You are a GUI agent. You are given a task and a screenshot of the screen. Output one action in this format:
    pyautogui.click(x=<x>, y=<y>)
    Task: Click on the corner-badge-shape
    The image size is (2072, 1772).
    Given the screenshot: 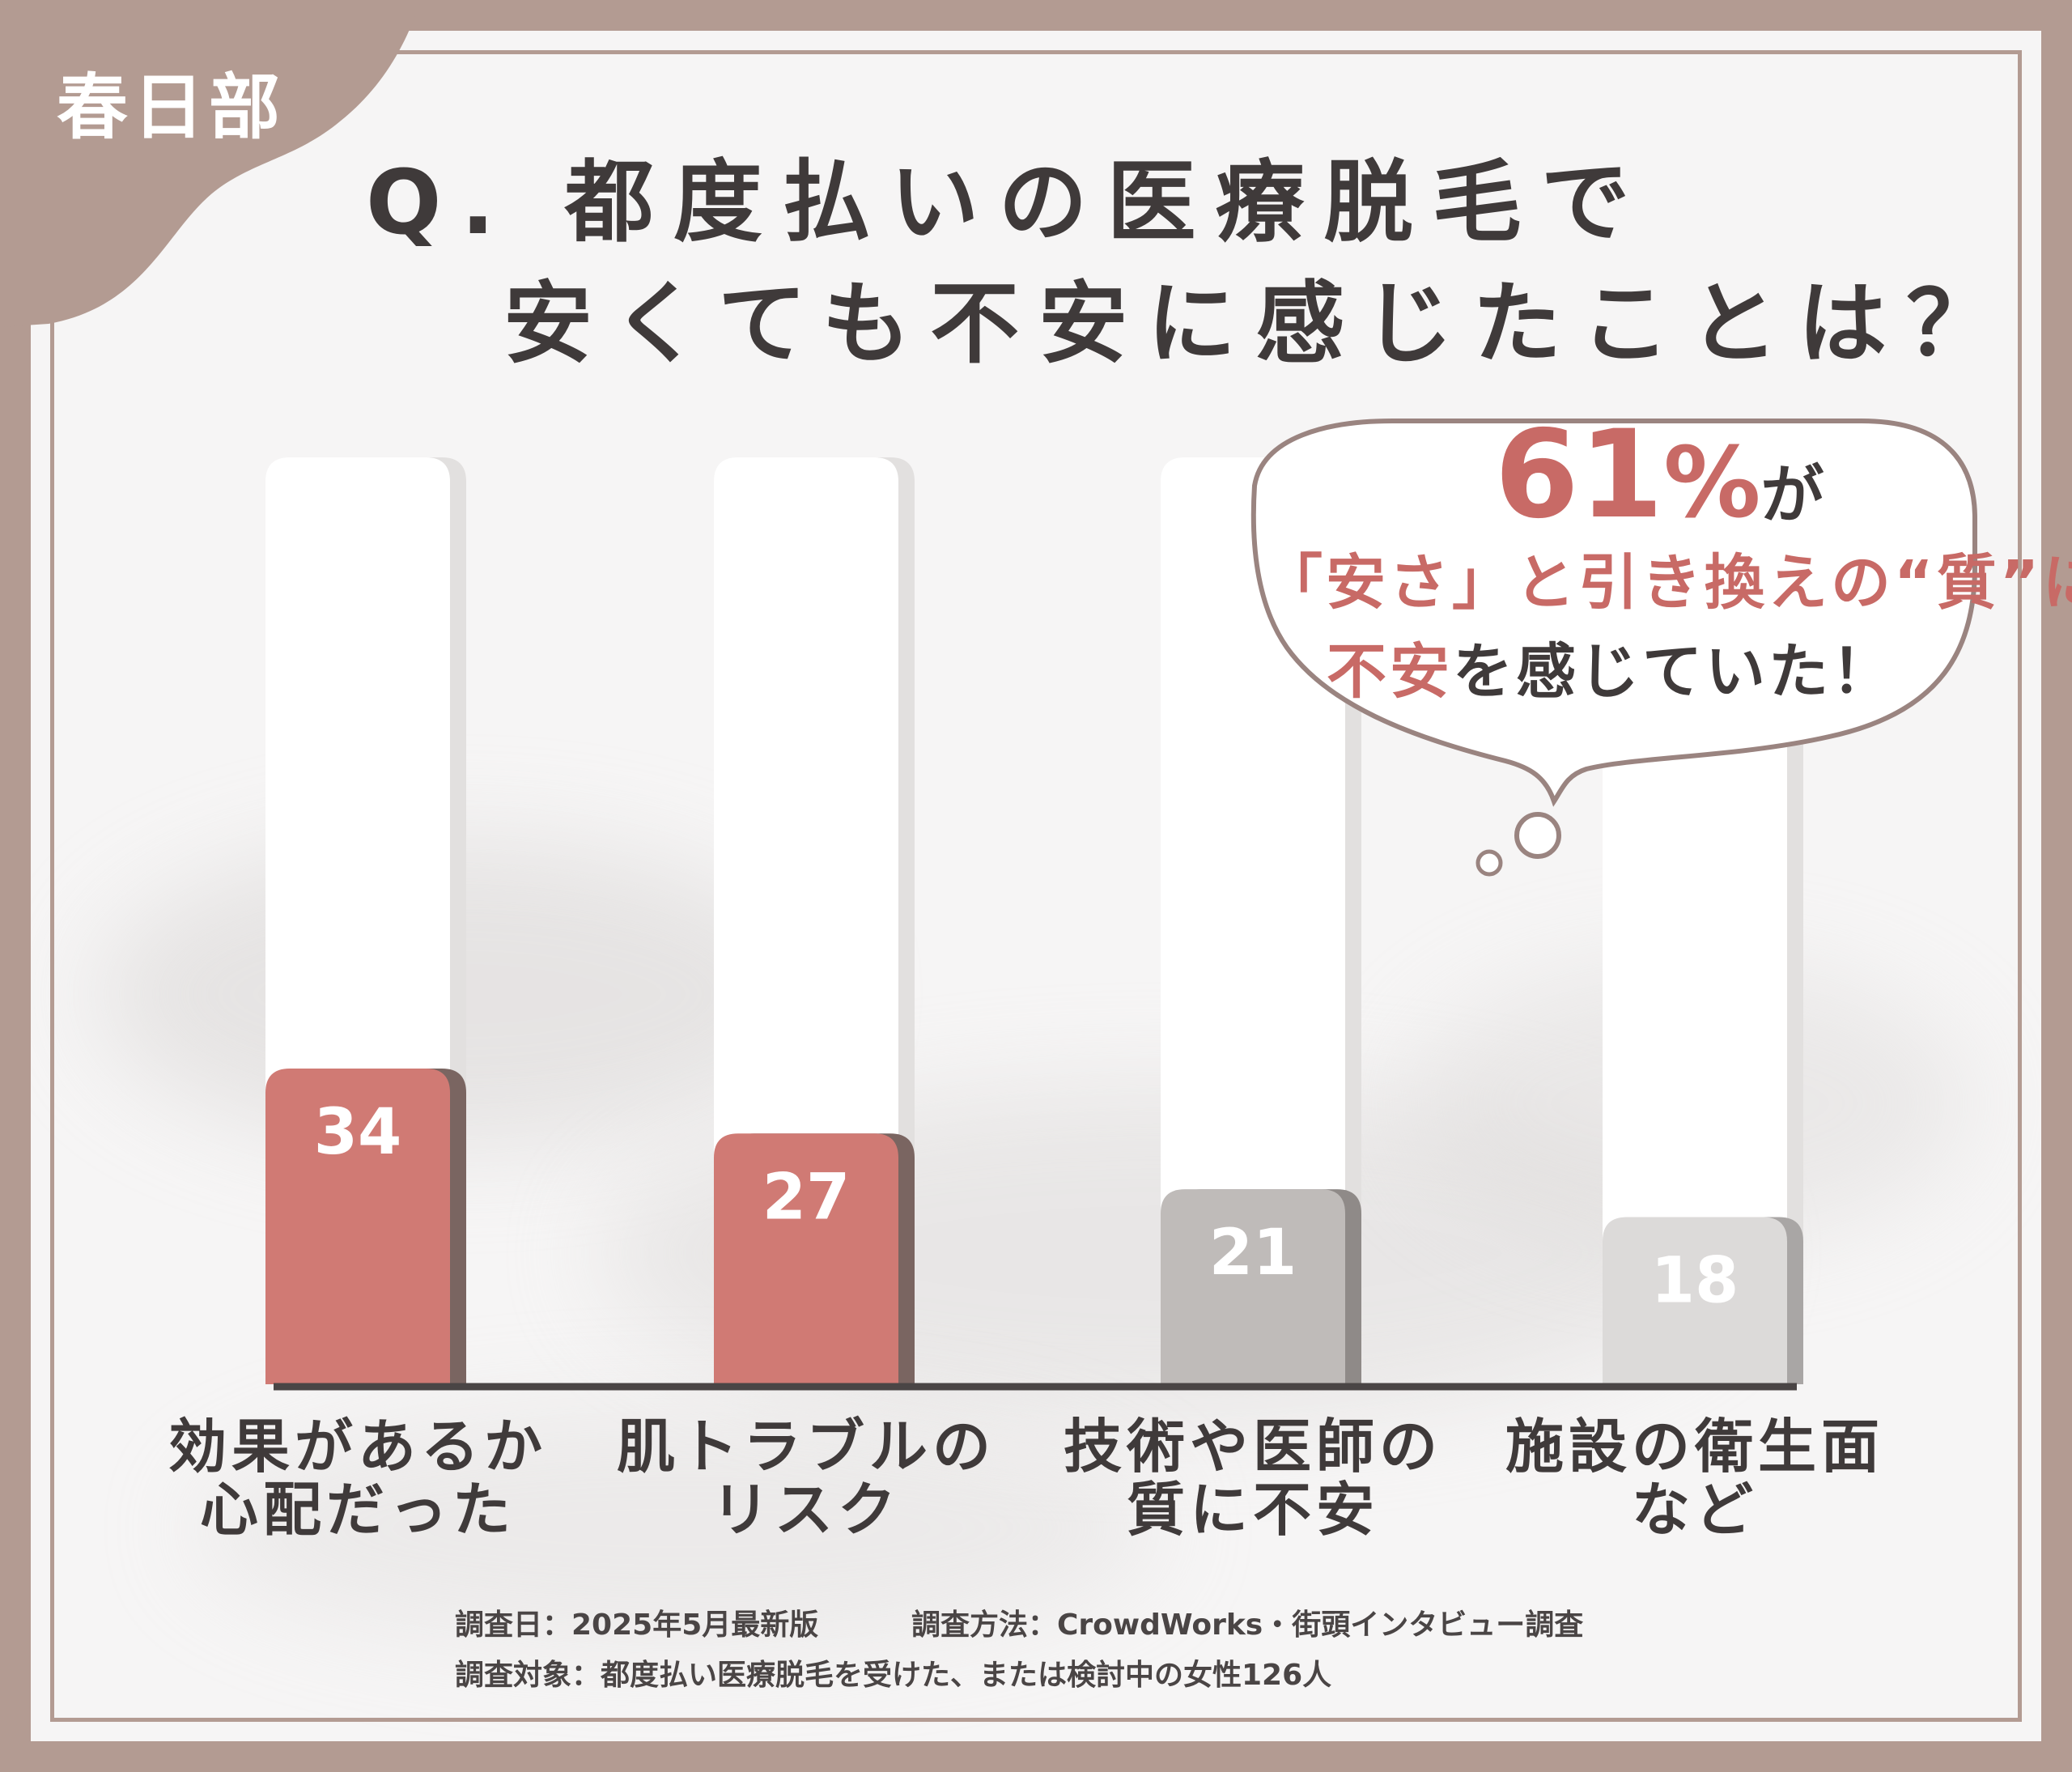 What is the action you would take?
    pyautogui.click(x=210, y=163)
    